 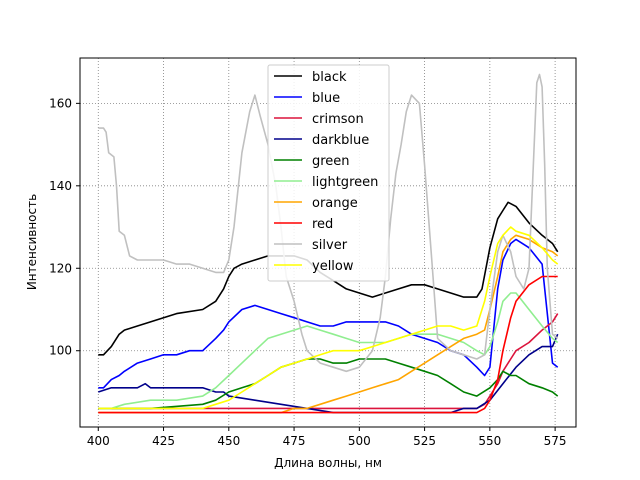 What do you see at coordinates (555, 441) in the screenshot?
I see `x-tick-label: 575` at bounding box center [555, 441].